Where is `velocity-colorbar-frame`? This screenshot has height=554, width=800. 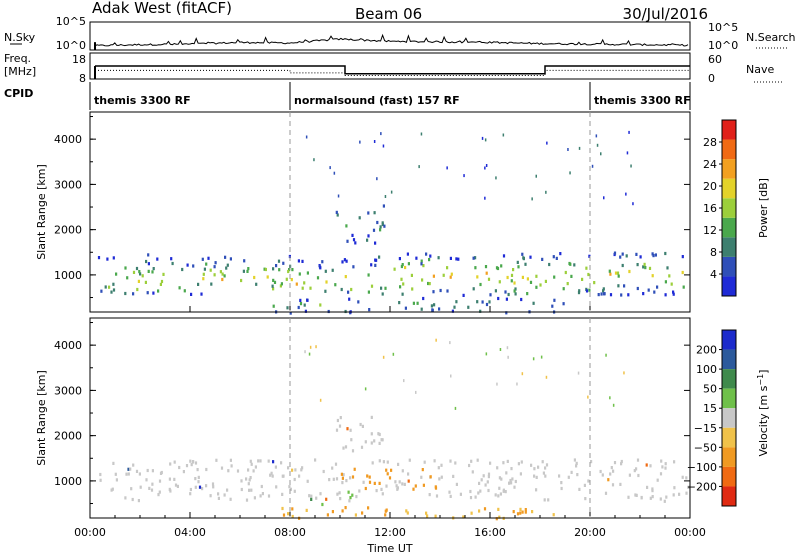 velocity-colorbar-frame is located at coordinates (729, 418).